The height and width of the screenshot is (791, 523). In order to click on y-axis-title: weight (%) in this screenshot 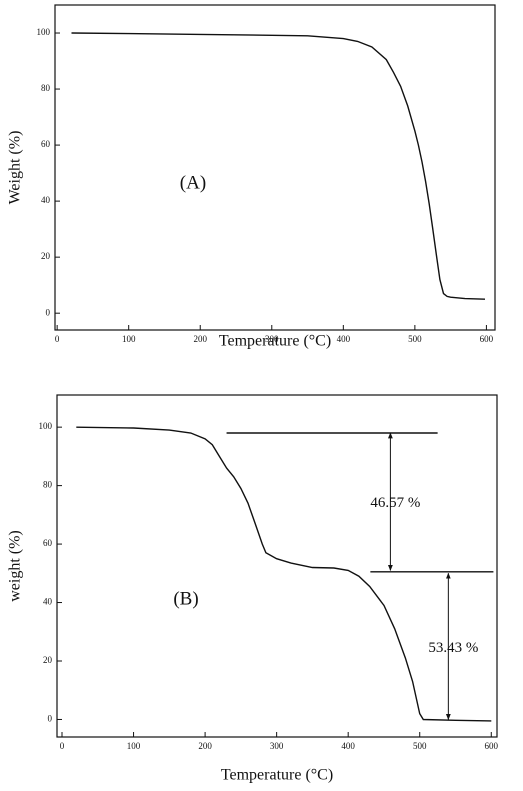, I will do `click(15, 566)`.